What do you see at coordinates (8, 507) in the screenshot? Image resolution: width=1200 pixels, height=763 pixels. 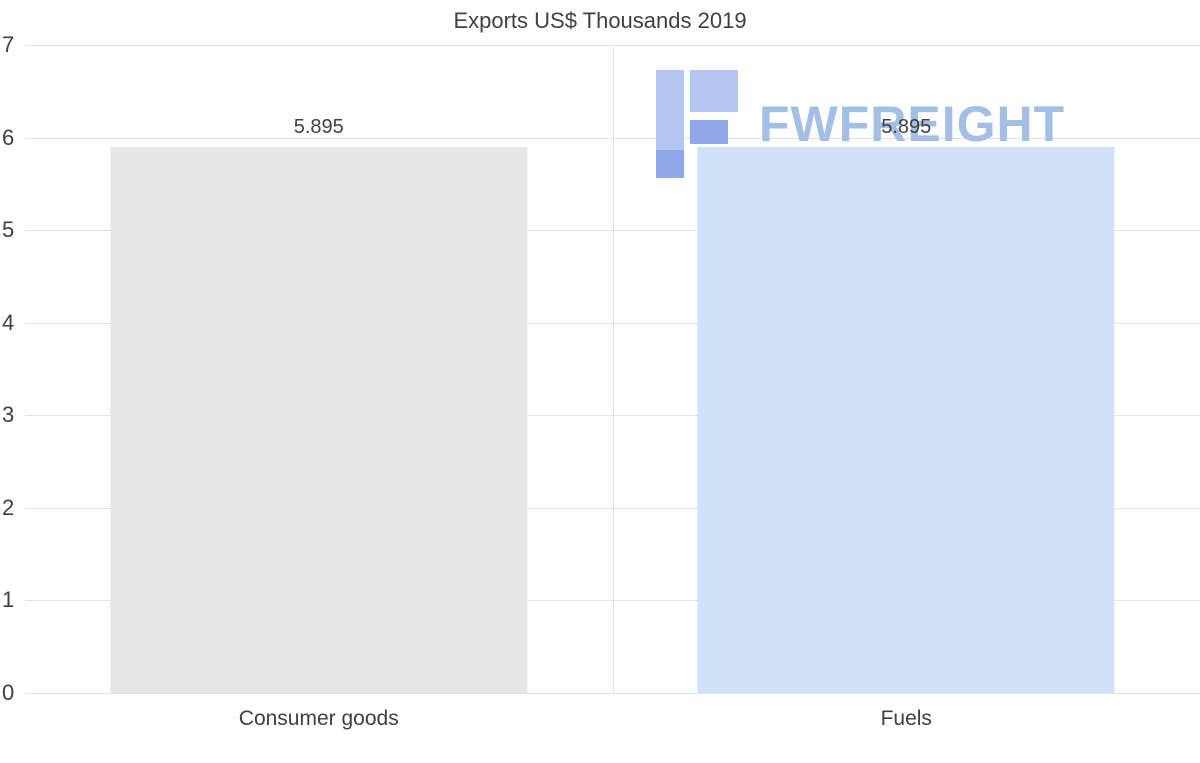 I see `y-tick-label-2: 2` at bounding box center [8, 507].